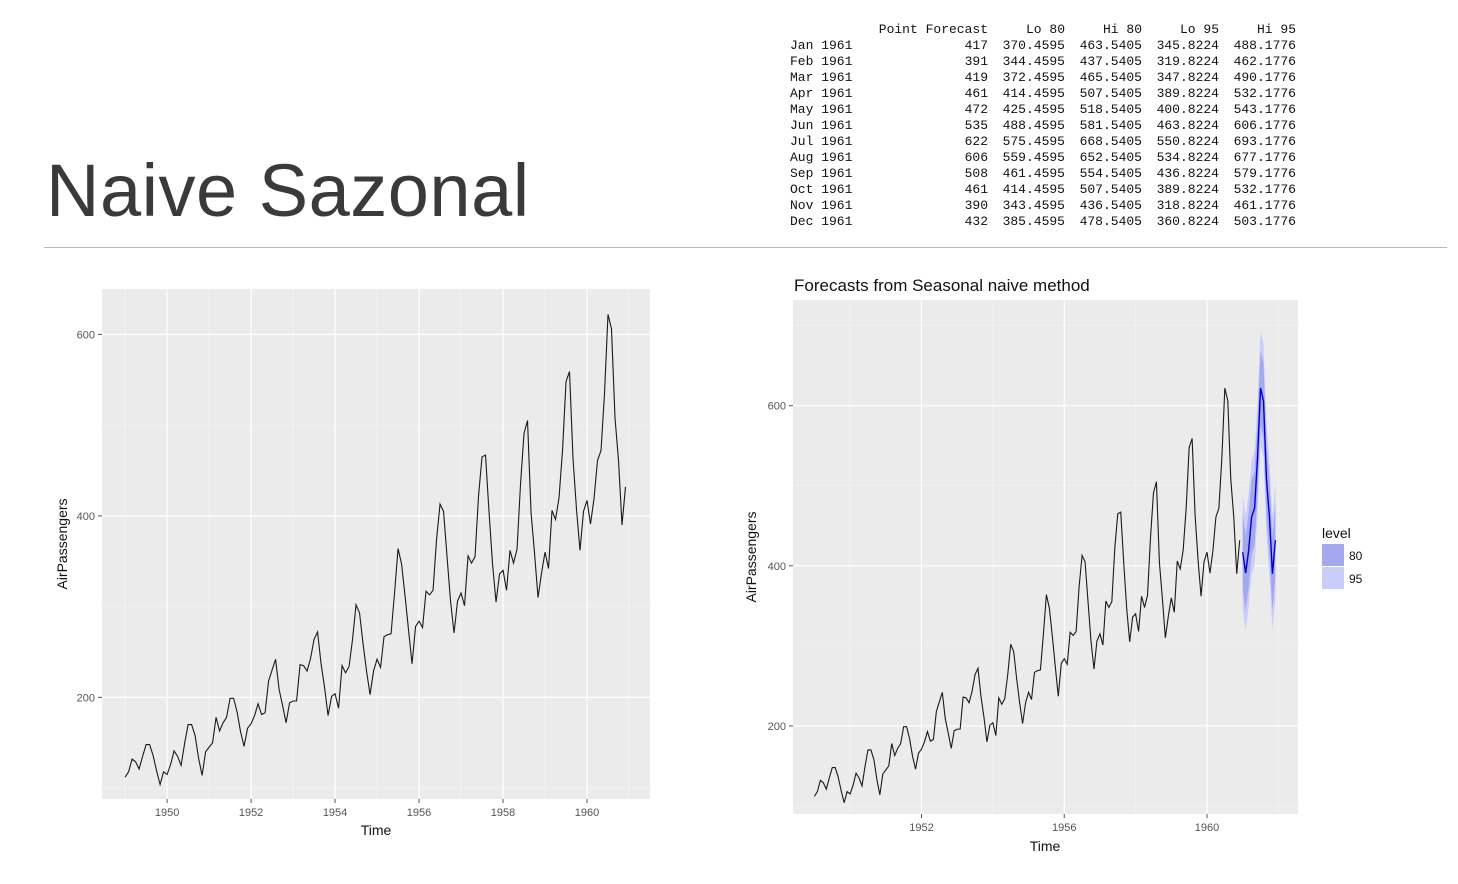  Describe the element at coordinates (1264, 141) in the screenshot. I see `table-cell: 693.1776` at that location.